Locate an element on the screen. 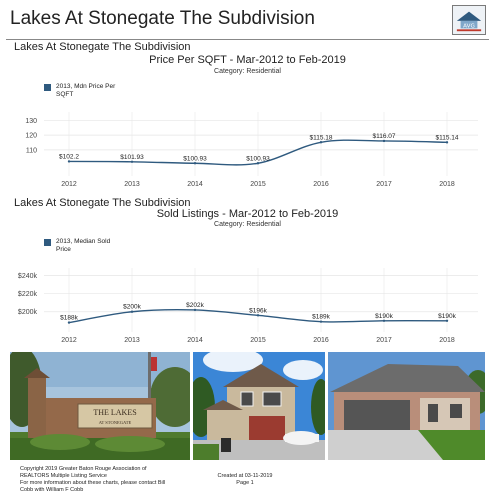  y-tick-label: 120 is located at coordinates (31, 136).